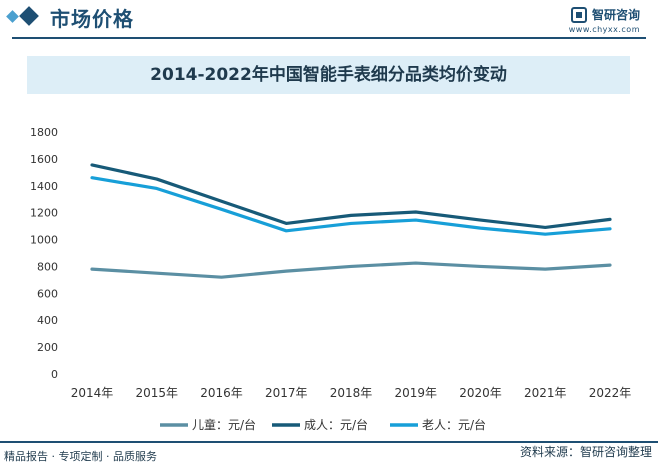 The height and width of the screenshot is (468, 658). What do you see at coordinates (92, 19) in the screenshot?
I see `section-title: 市场价格` at bounding box center [92, 19].